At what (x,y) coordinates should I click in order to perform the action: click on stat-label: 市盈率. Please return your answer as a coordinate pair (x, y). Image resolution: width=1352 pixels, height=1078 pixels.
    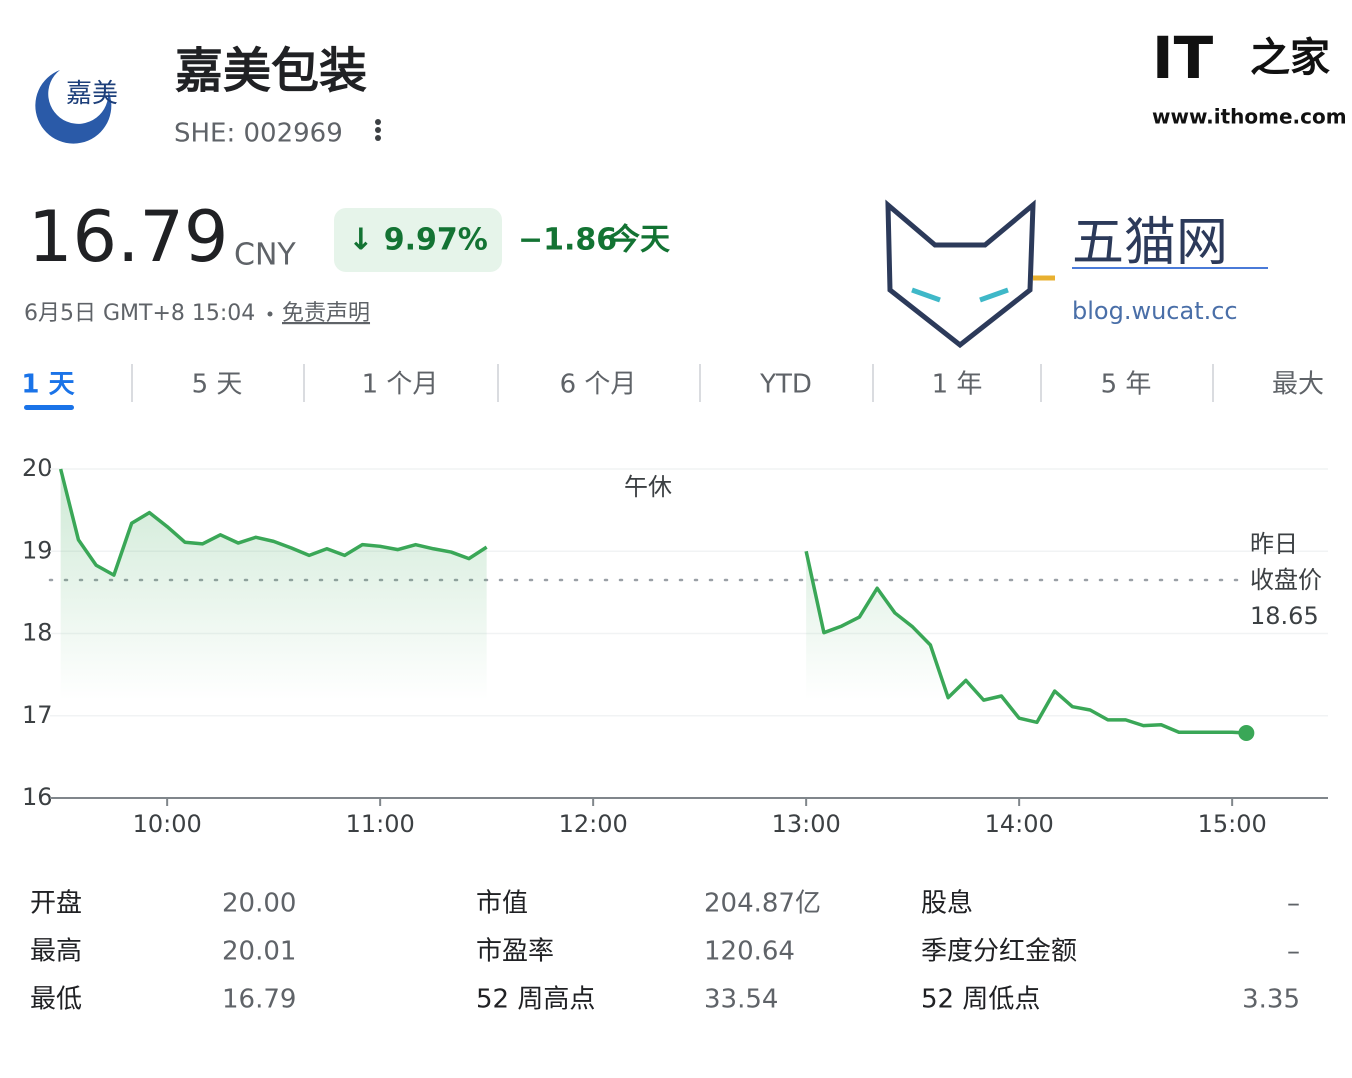
    Looking at the image, I should click on (515, 952).